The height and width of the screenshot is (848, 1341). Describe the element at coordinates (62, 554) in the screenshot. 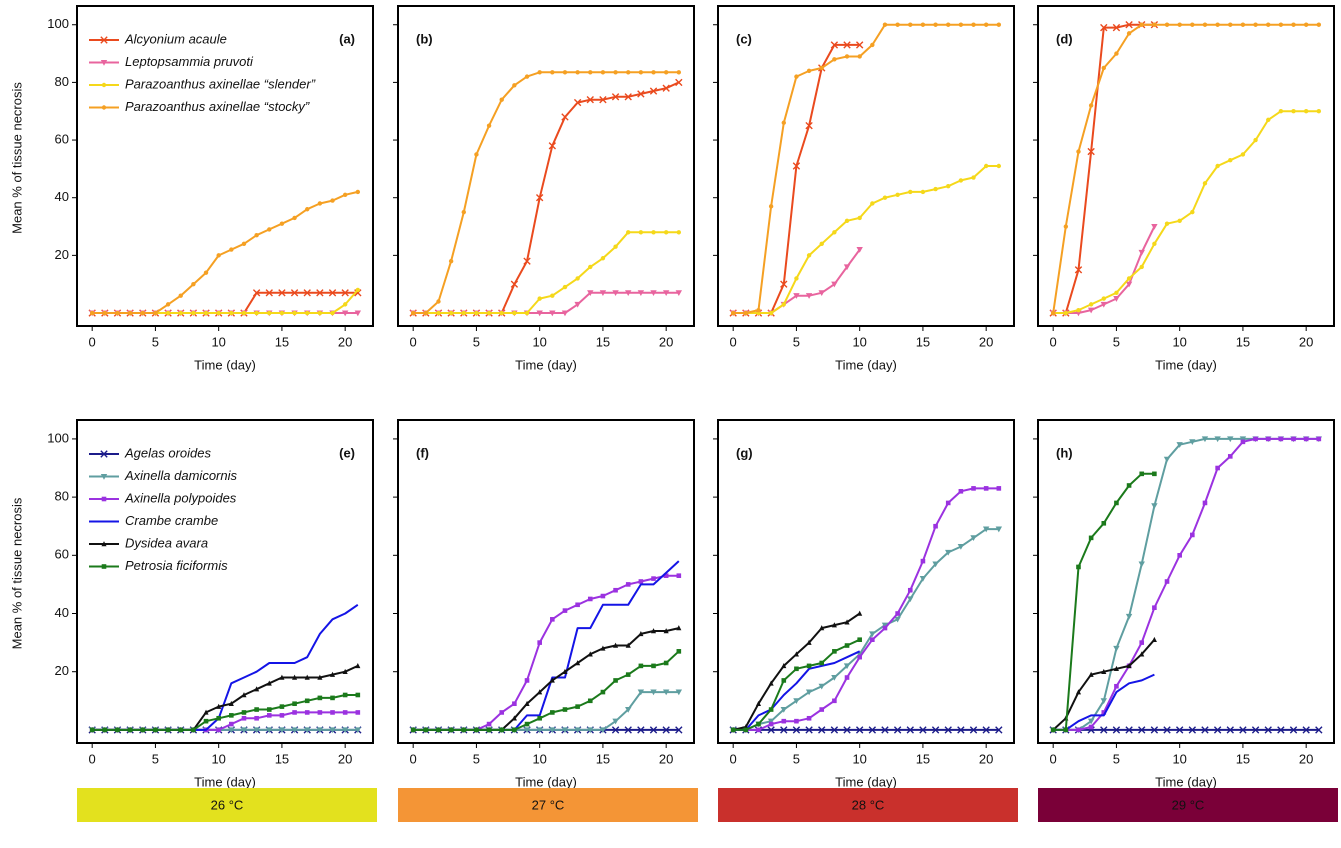

I see `y-tick-label: 60` at that location.